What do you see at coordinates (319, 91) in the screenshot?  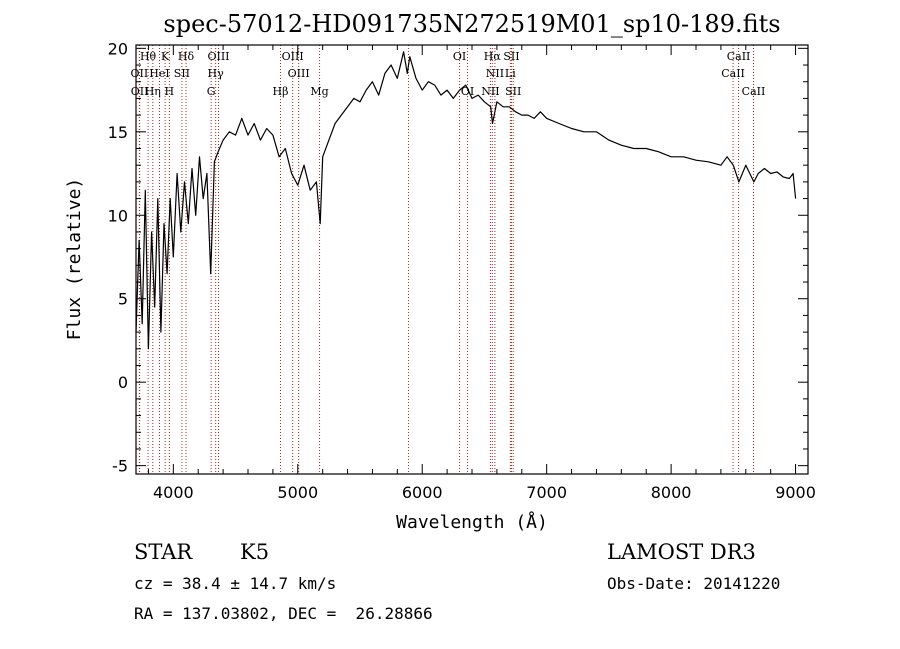 I see `spectral-line-label: Mg` at bounding box center [319, 91].